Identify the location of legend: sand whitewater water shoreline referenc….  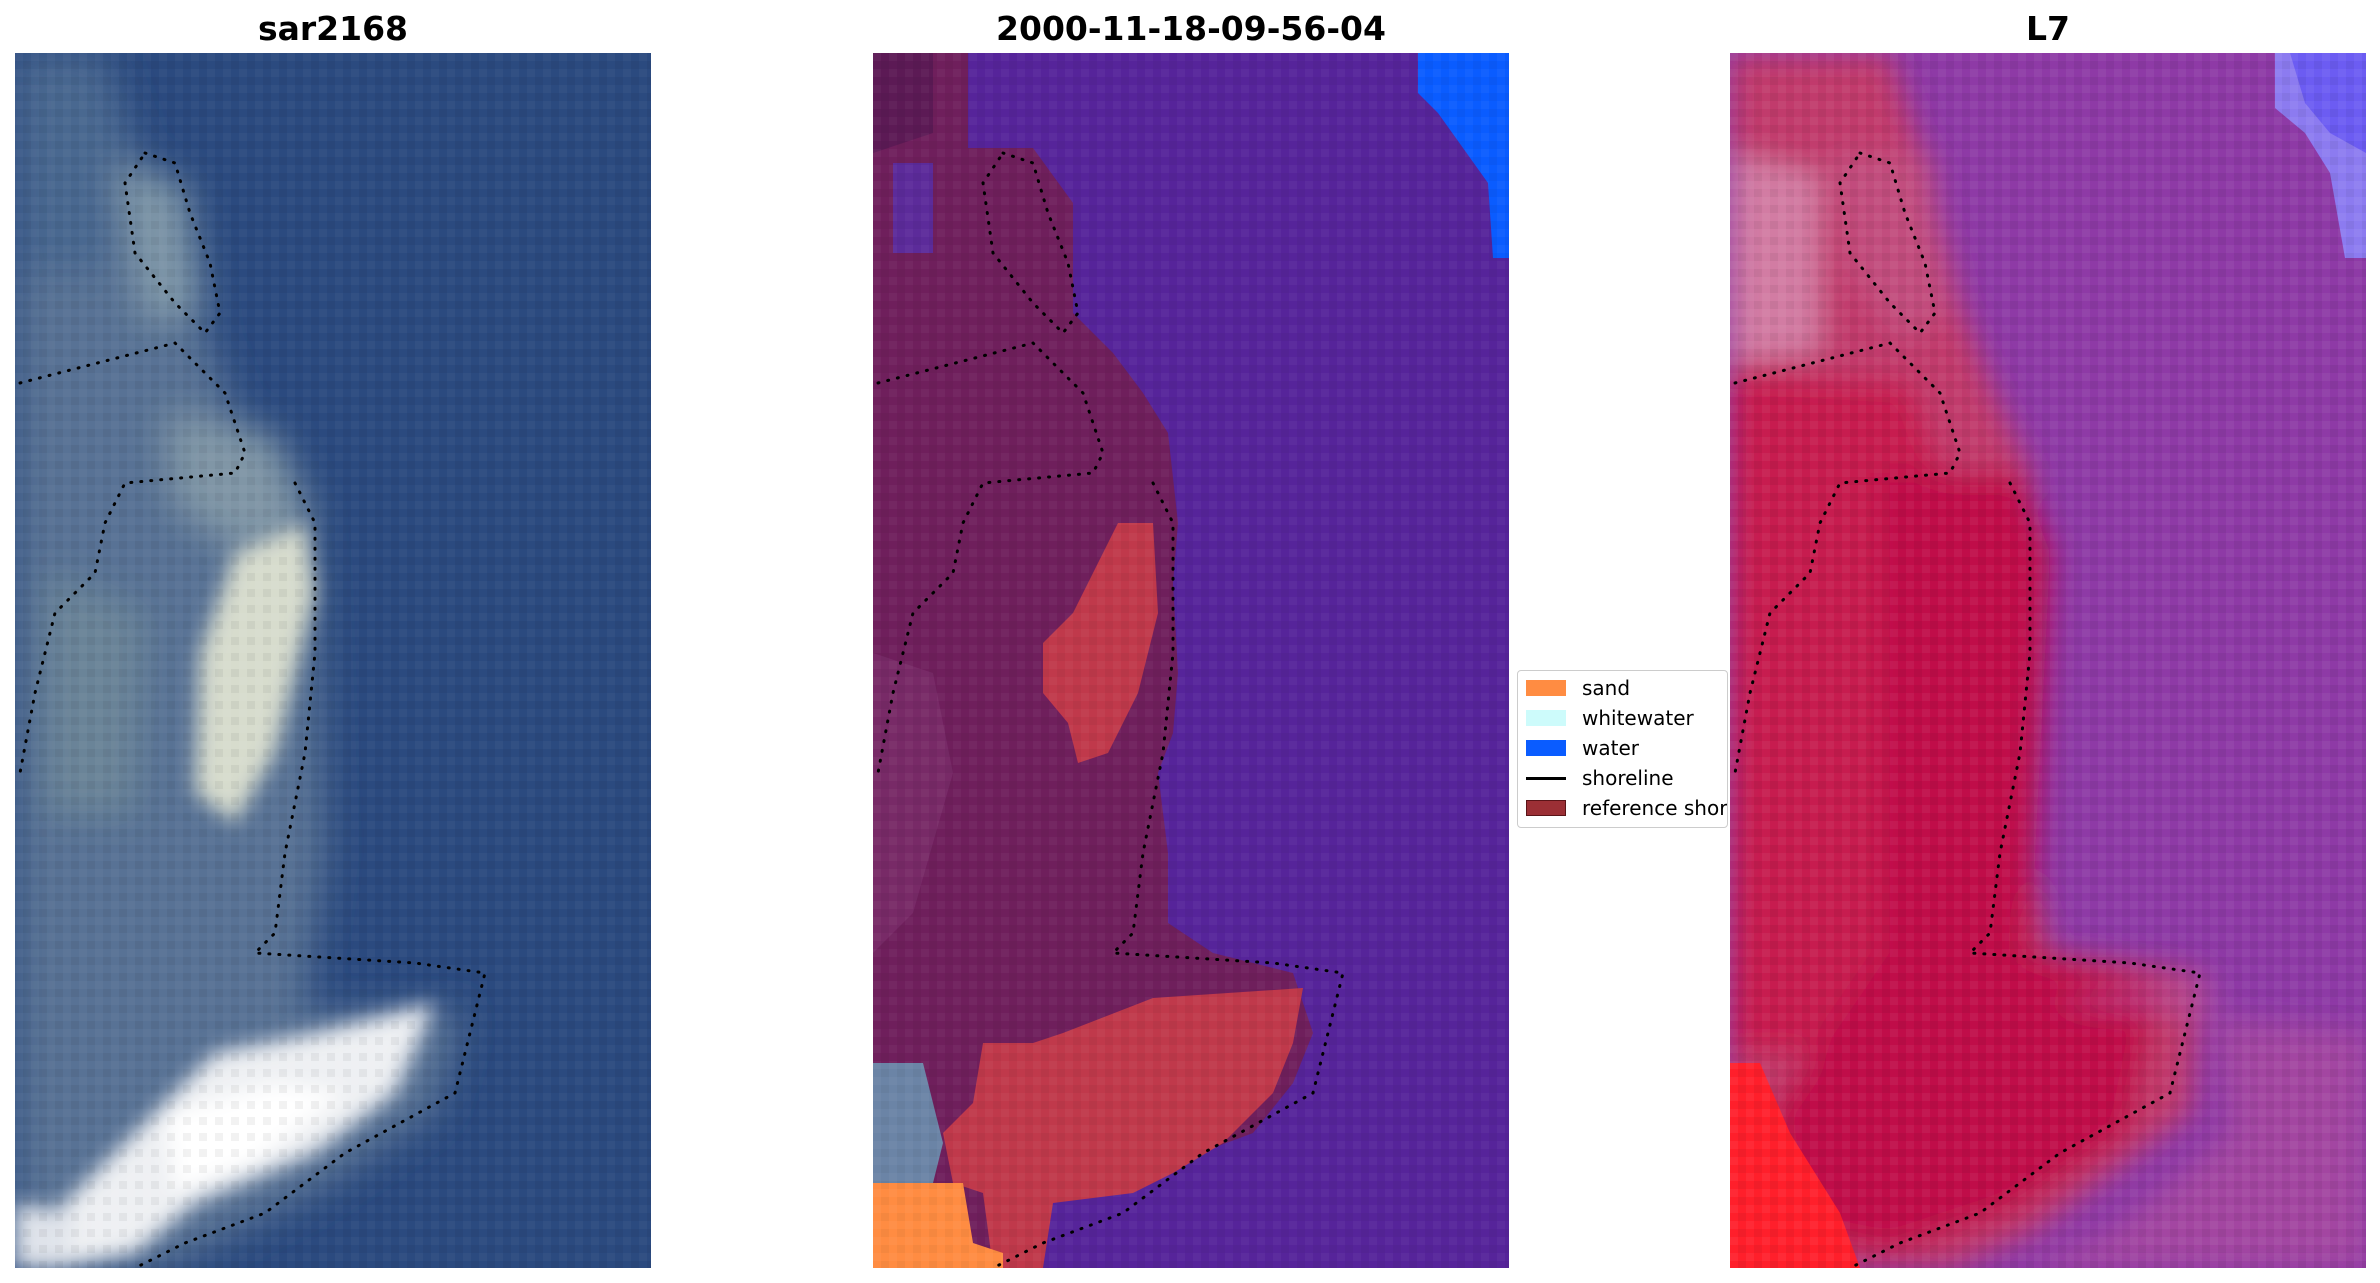
(1622, 749).